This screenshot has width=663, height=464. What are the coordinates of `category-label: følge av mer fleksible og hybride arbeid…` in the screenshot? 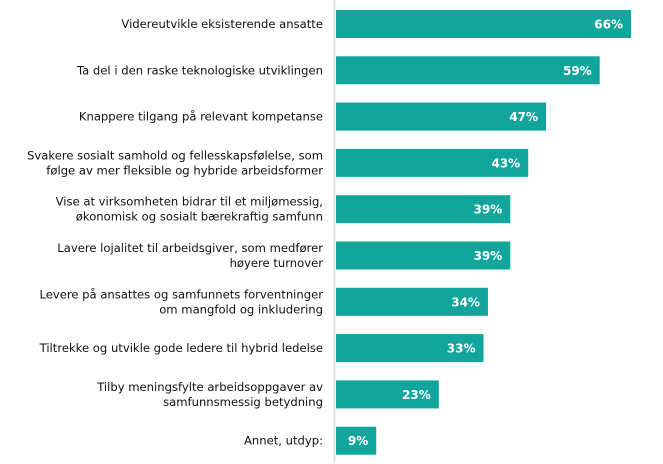 It's located at (184, 170).